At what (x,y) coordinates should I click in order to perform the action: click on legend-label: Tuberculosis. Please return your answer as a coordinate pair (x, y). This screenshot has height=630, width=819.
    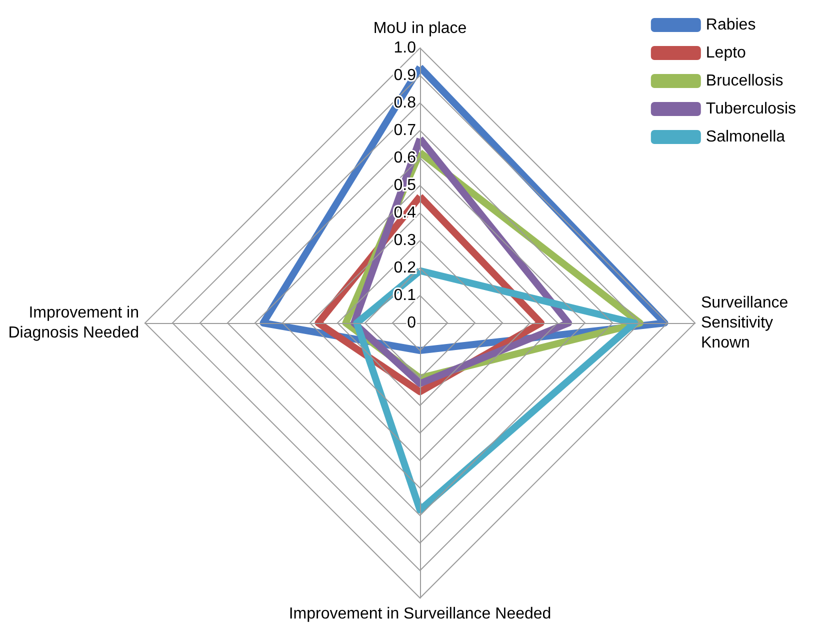
    Looking at the image, I should click on (751, 109).